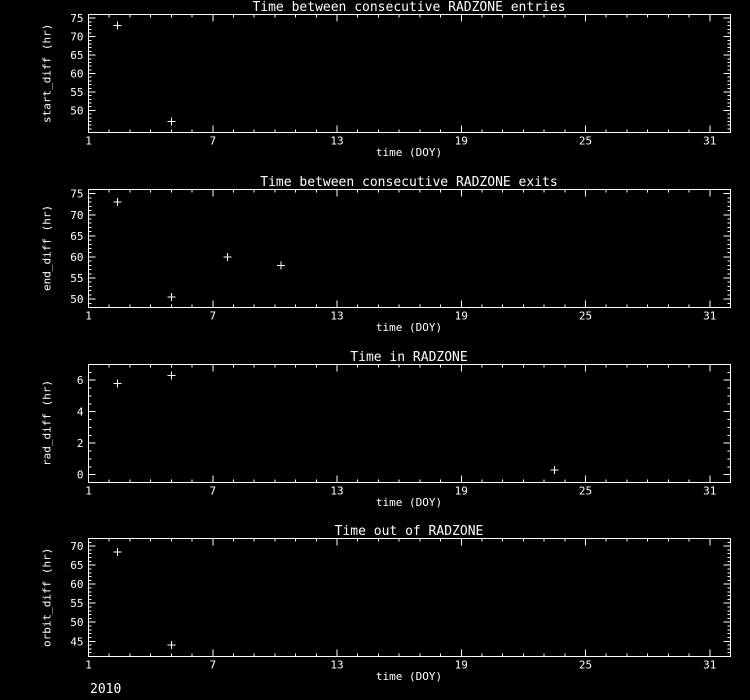 The height and width of the screenshot is (700, 750). What do you see at coordinates (409, 7) in the screenshot?
I see `chart-title: Time between consecutive RADZONE entries` at bounding box center [409, 7].